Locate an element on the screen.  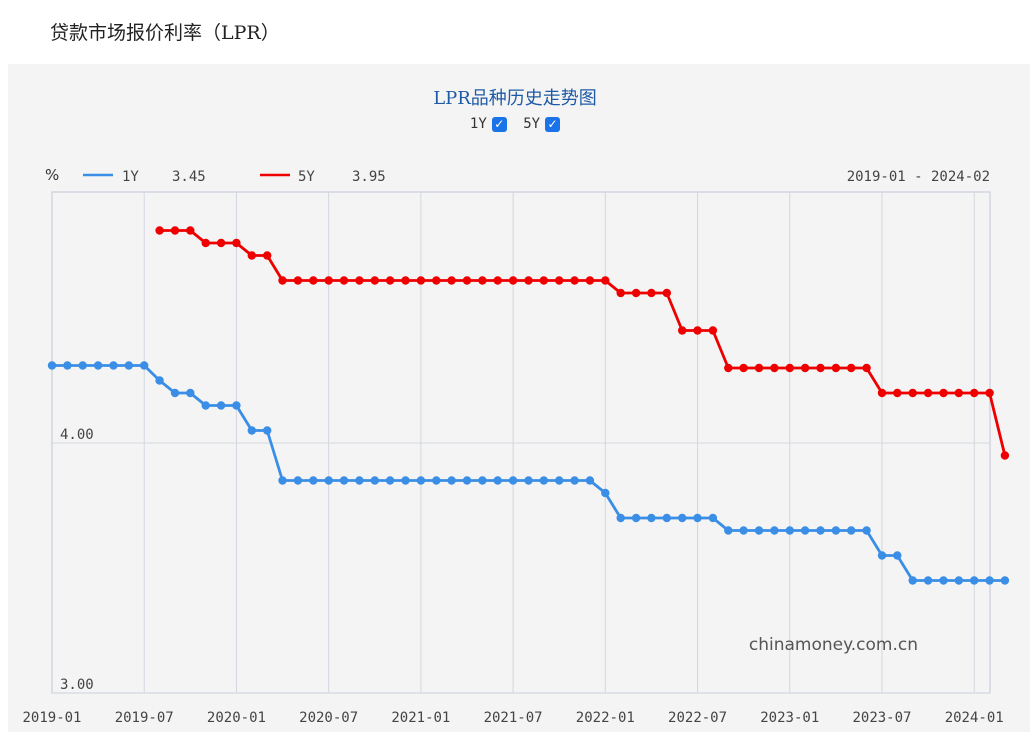
series-toggles: 1Y ✓ 5Y ✓ is located at coordinates (515, 124).